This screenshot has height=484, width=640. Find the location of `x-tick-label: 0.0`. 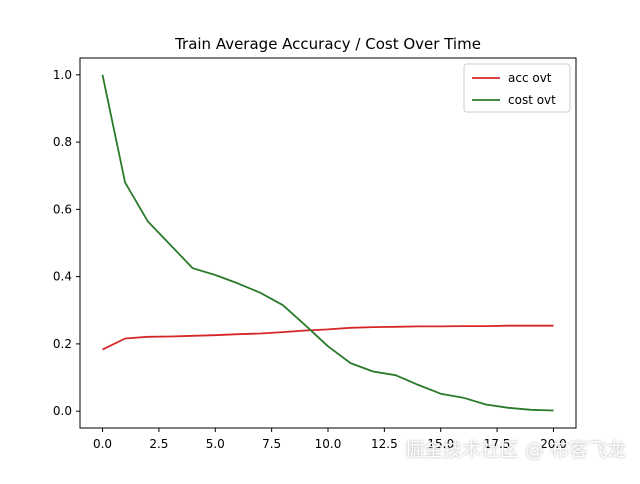

x-tick-label: 0.0 is located at coordinates (102, 444).